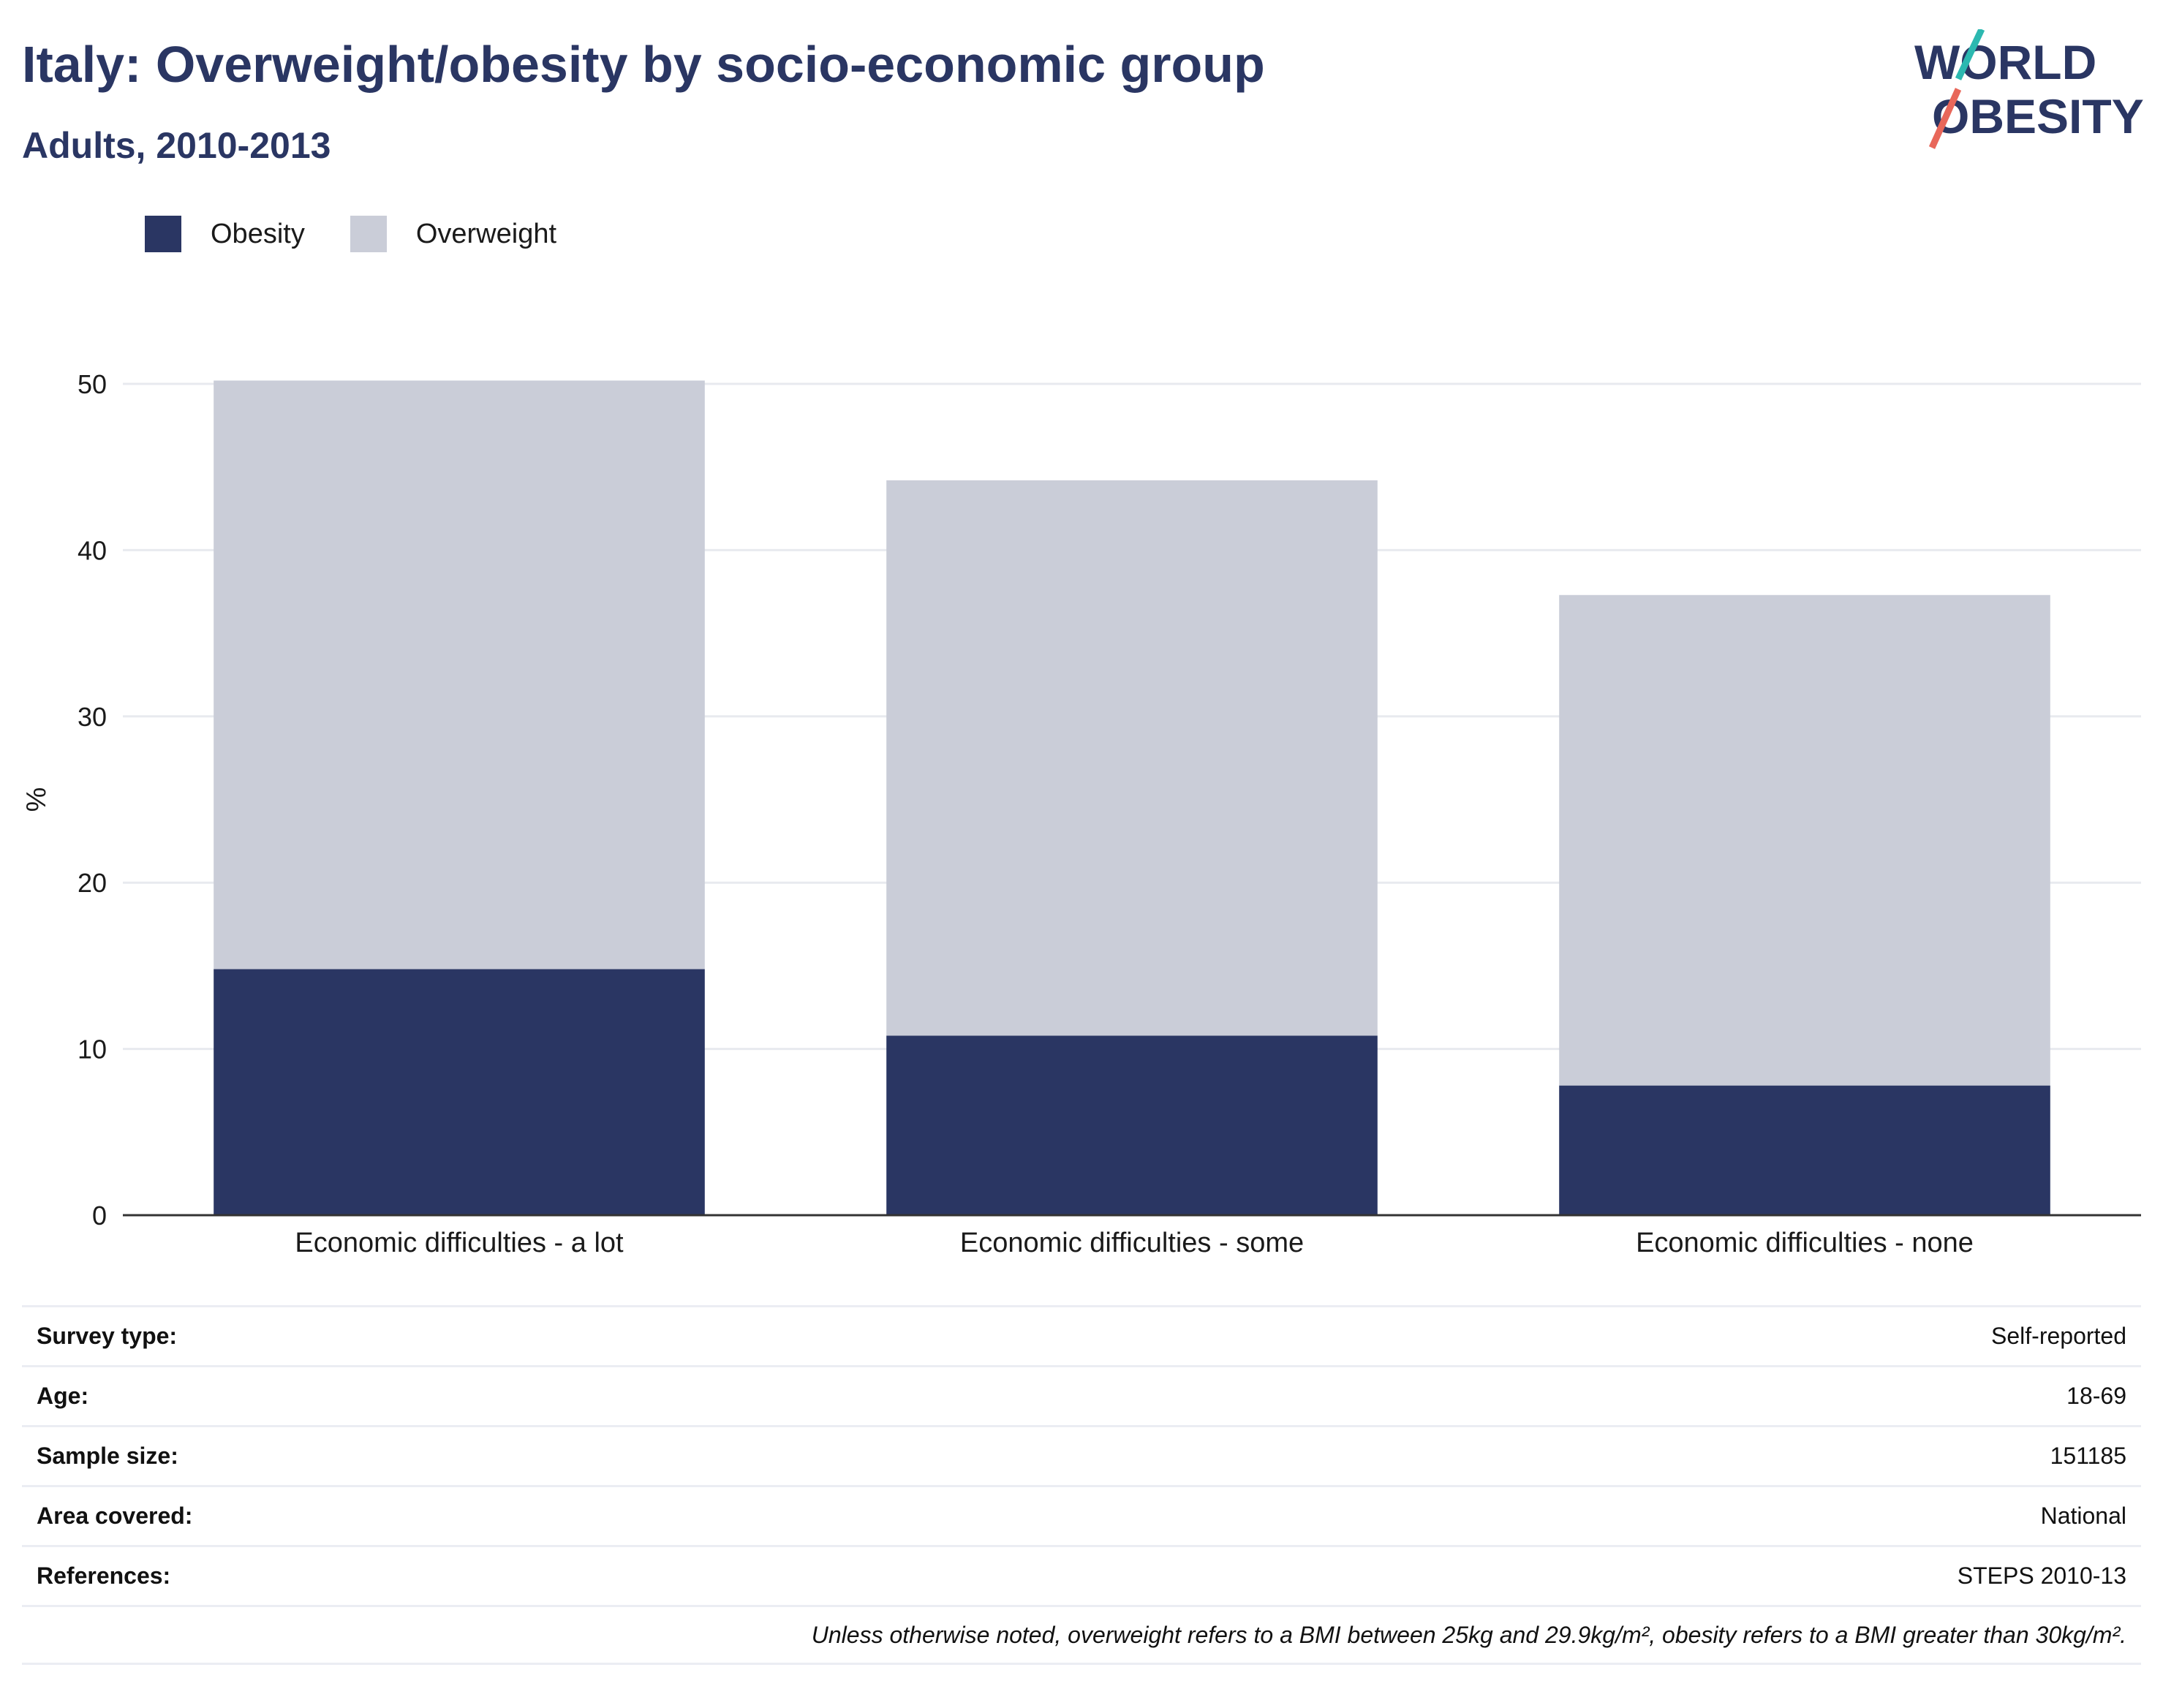  I want to click on y-tick-label: 20, so click(93, 883).